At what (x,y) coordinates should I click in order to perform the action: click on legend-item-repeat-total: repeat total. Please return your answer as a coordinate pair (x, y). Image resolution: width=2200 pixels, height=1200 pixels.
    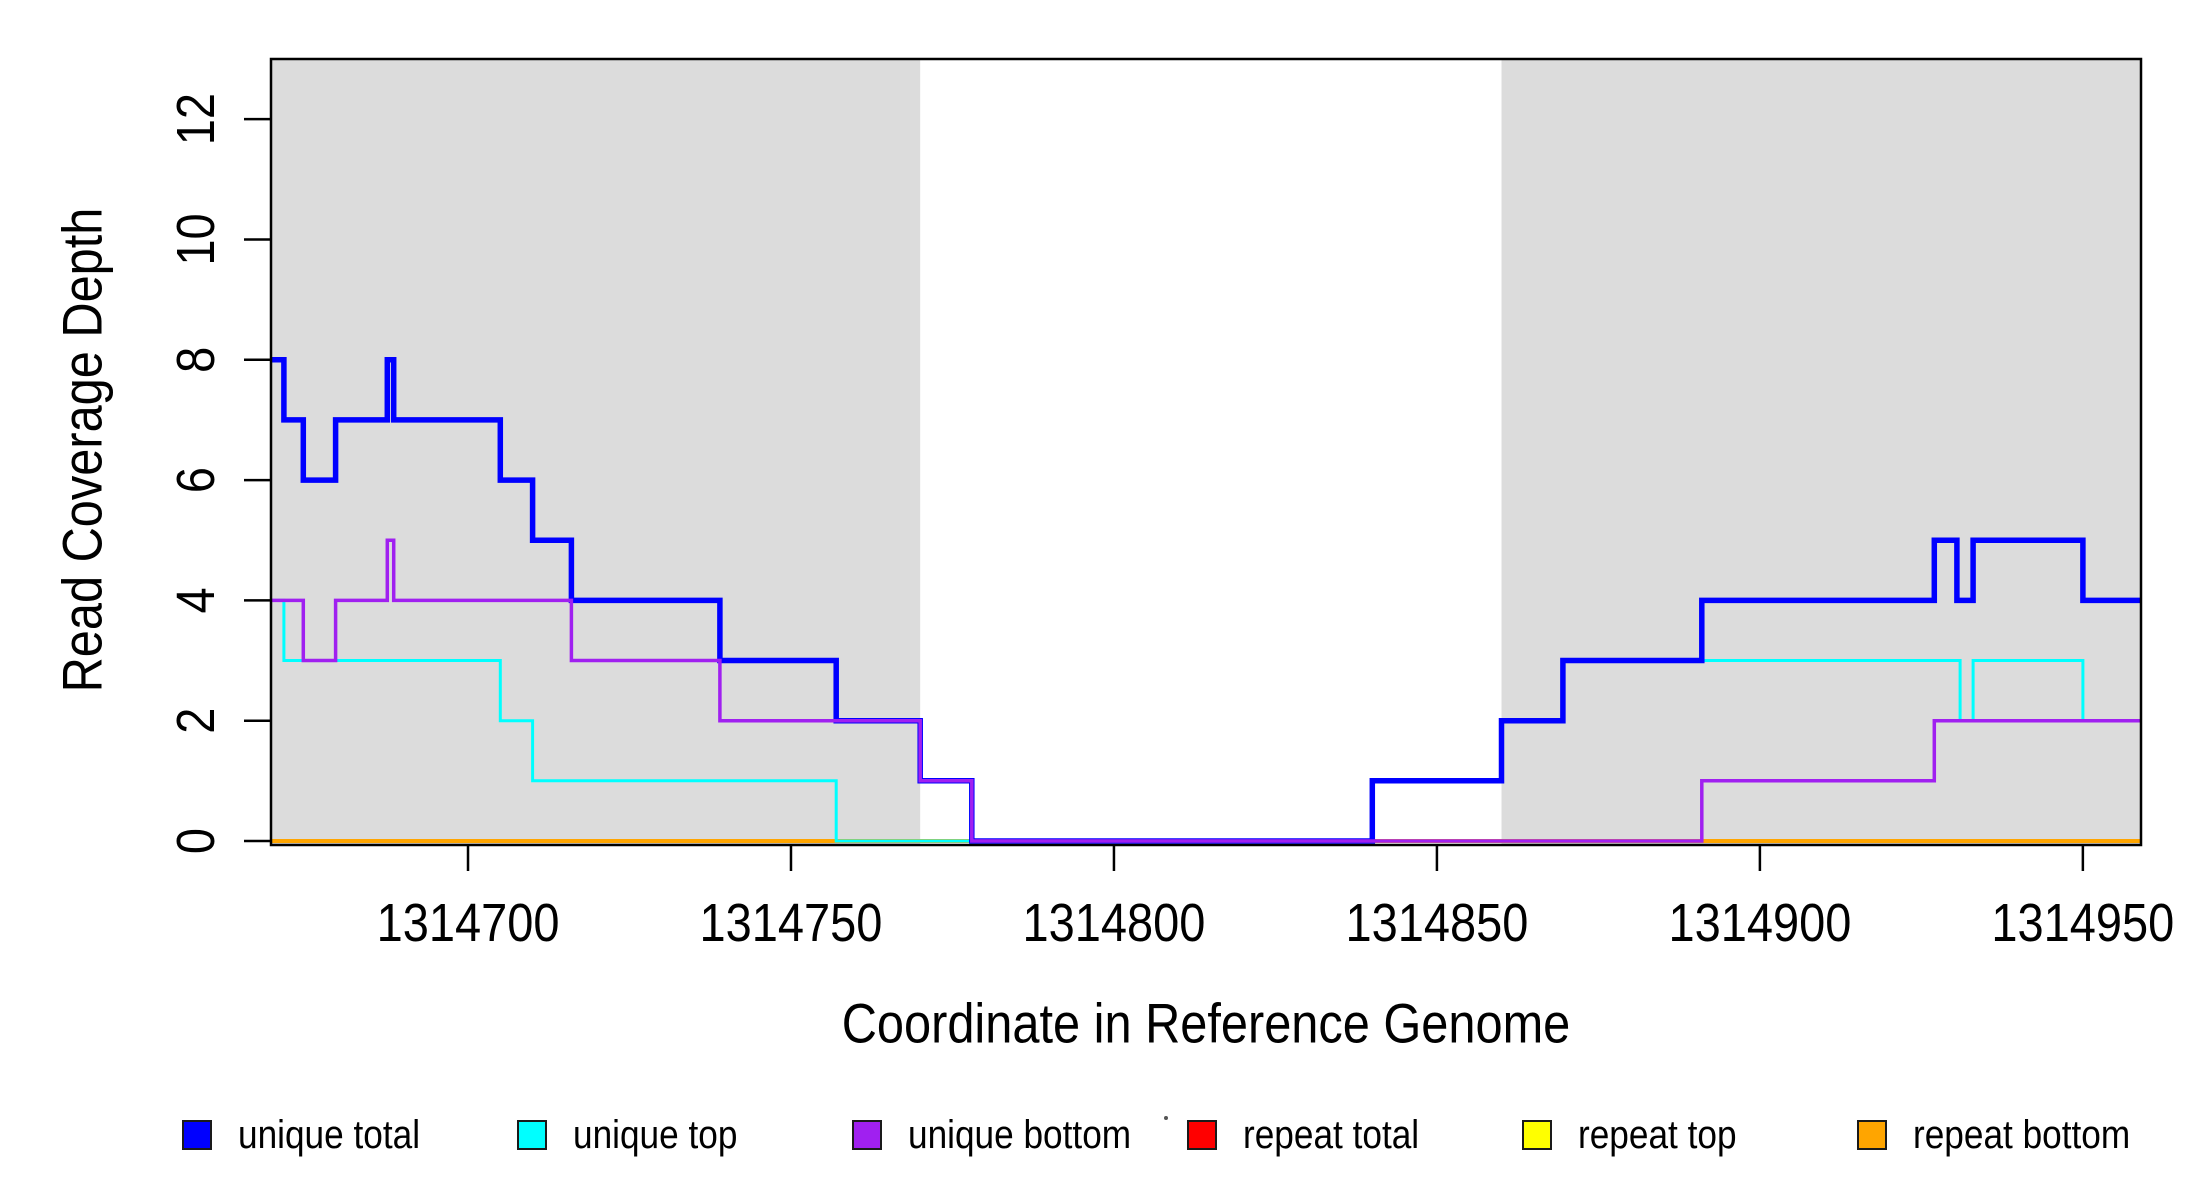
    Looking at the image, I should click on (1315, 1135).